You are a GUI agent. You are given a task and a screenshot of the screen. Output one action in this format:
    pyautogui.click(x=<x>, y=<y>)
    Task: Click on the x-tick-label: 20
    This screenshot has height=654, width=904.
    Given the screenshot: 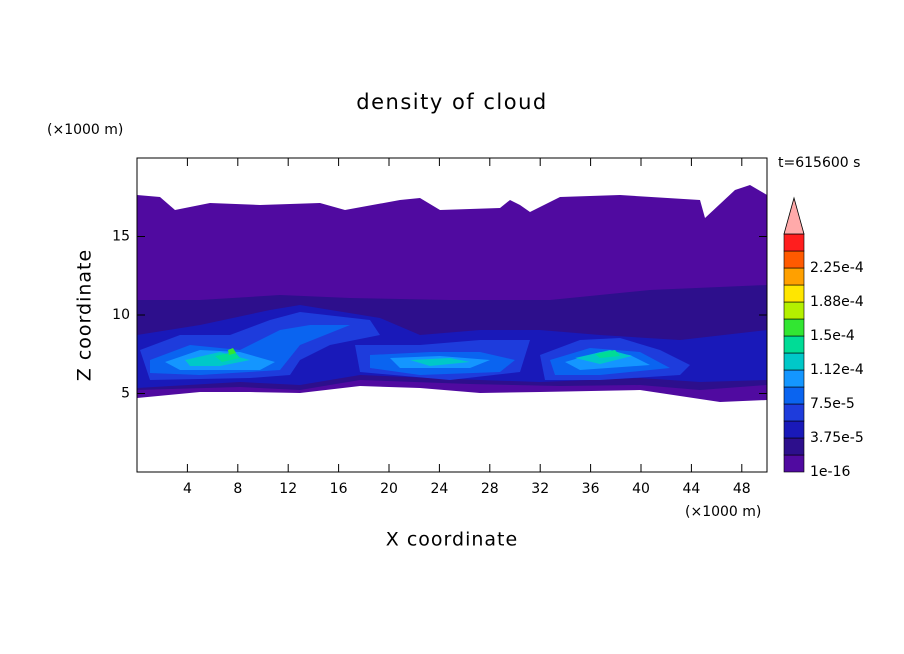 What is the action you would take?
    pyautogui.click(x=389, y=489)
    